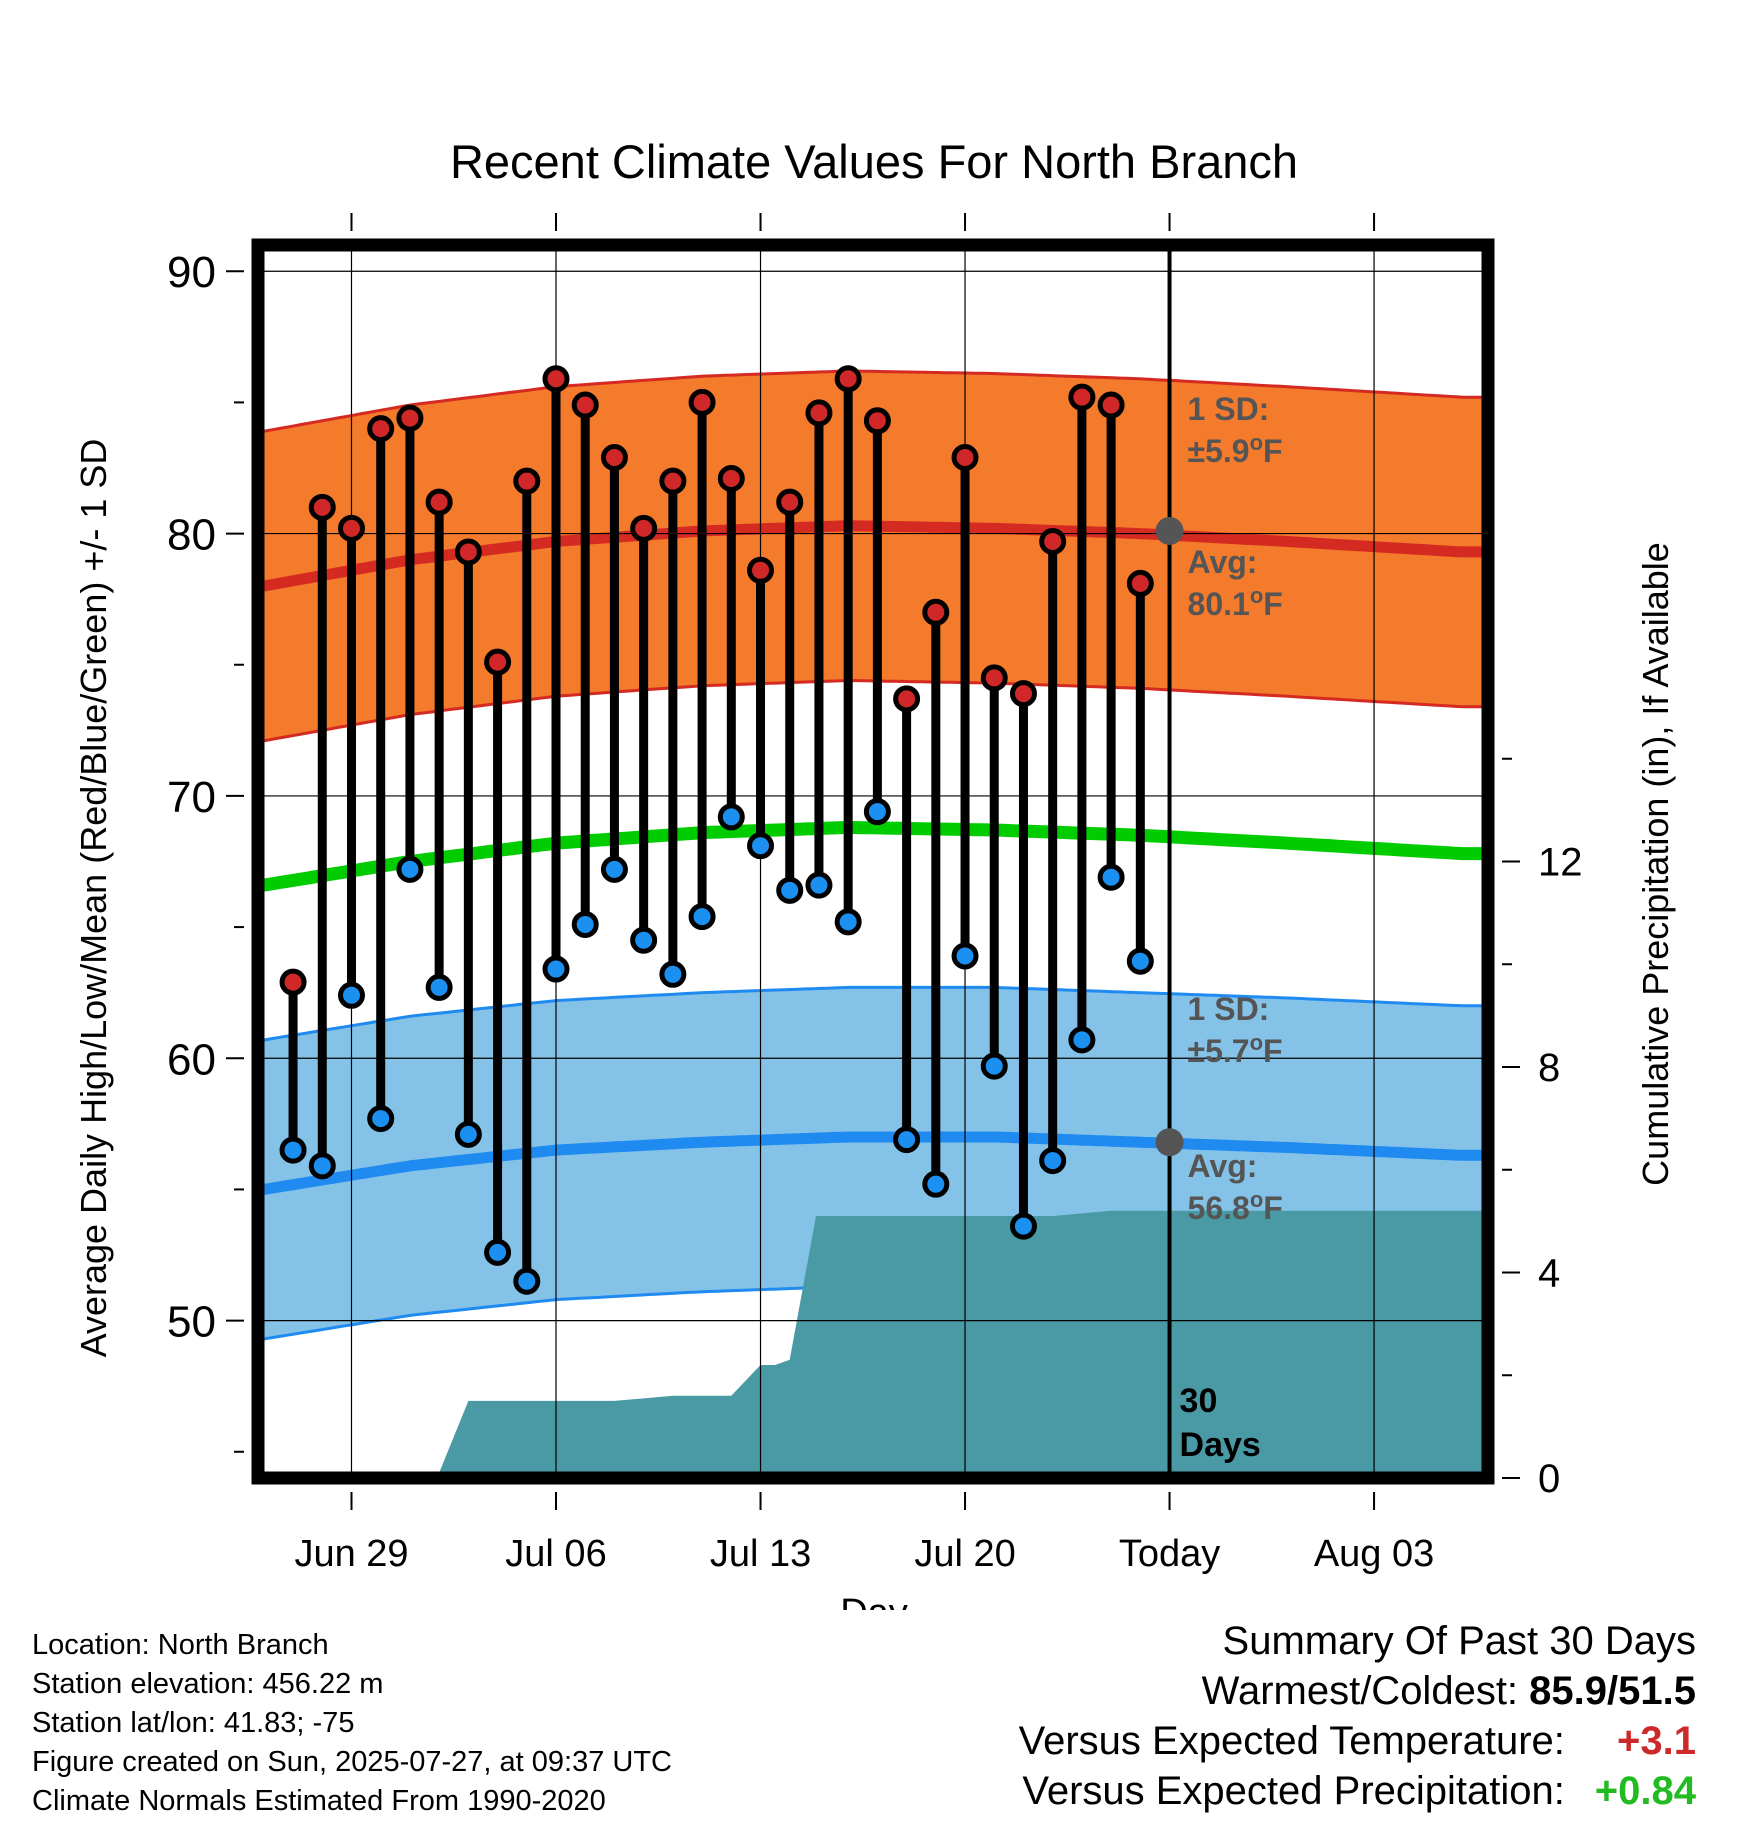  I want to click on high-sd-band, so click(872, 555).